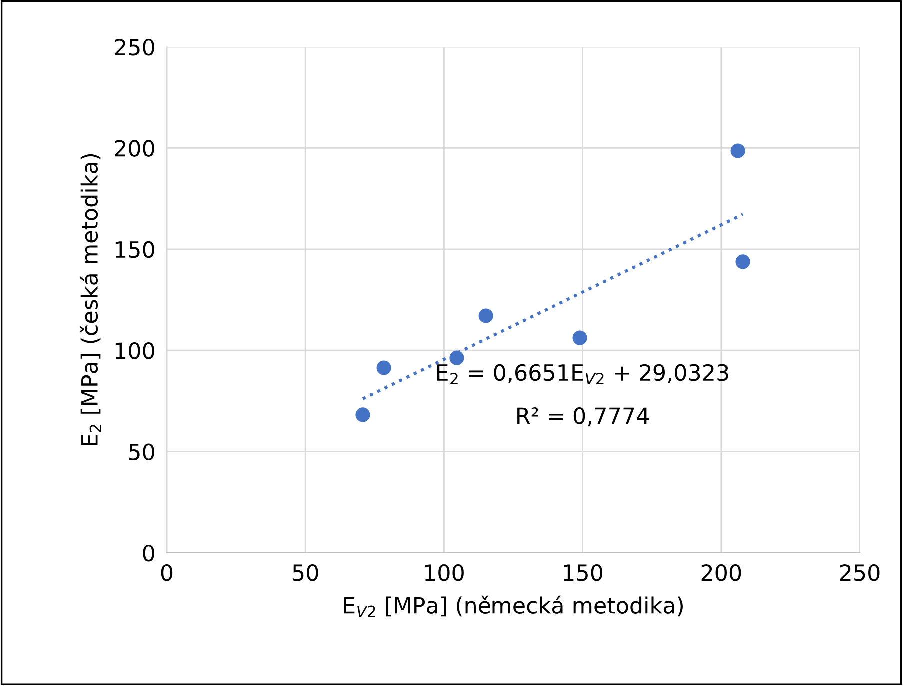  What do you see at coordinates (722, 573) in the screenshot?
I see `x-tick-label: 200` at bounding box center [722, 573].